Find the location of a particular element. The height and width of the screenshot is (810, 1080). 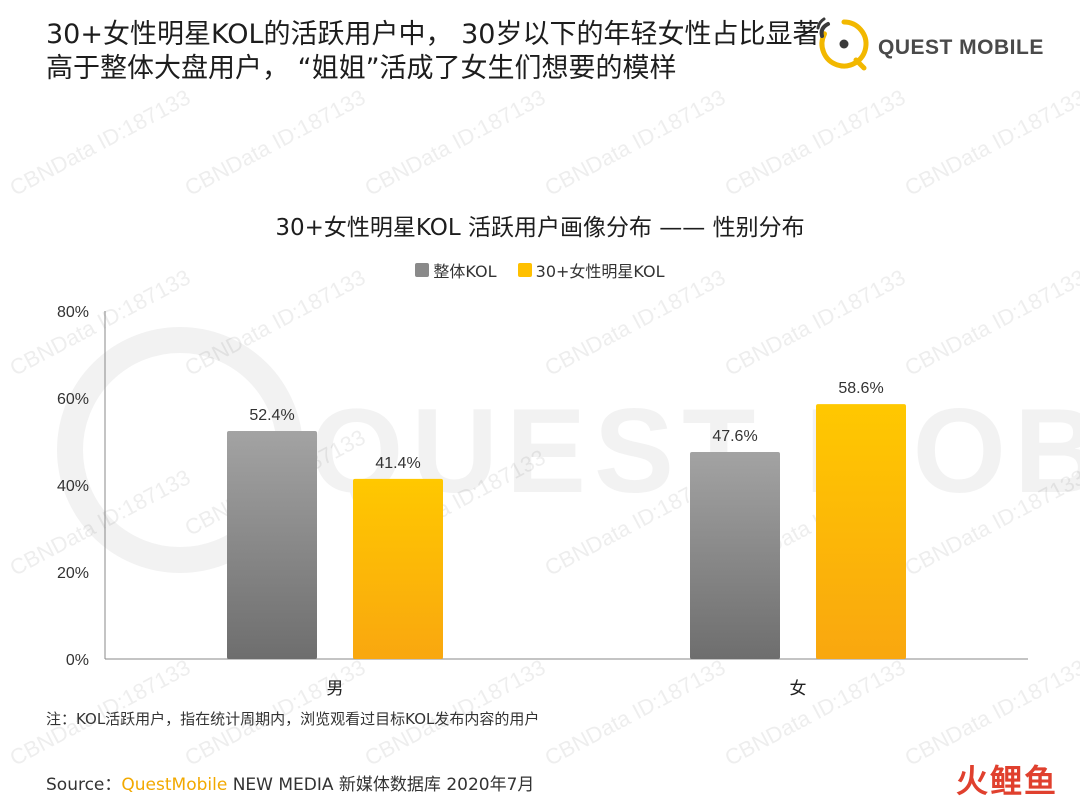

data-label: 47.6% is located at coordinates (734, 436).